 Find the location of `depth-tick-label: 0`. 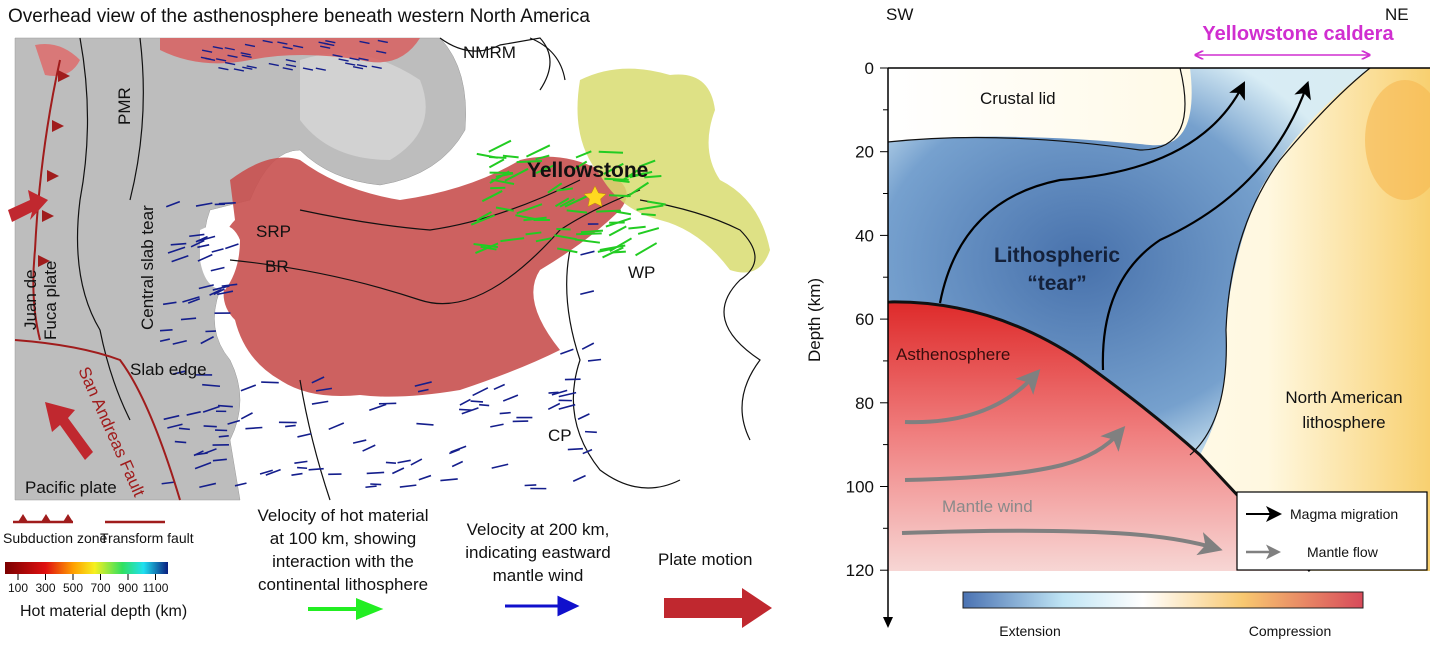

depth-tick-label: 0 is located at coordinates (869, 68).